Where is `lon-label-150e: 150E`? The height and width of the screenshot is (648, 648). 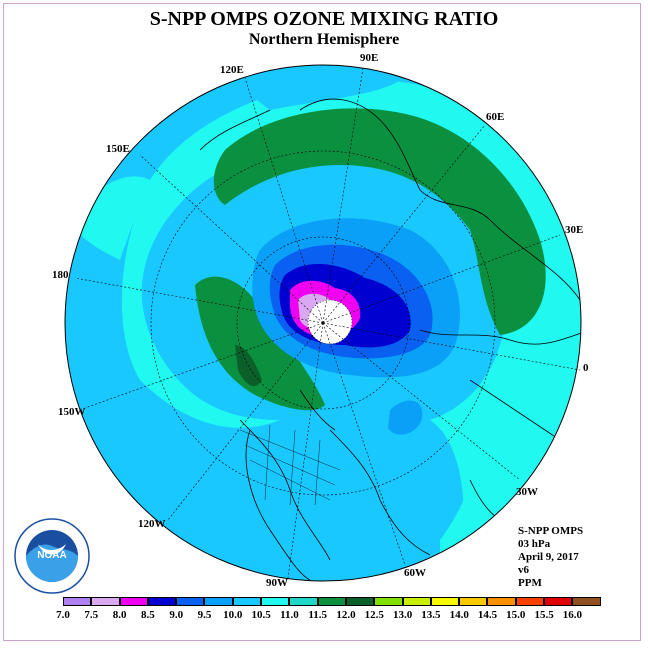 lon-label-150e: 150E is located at coordinates (118, 149).